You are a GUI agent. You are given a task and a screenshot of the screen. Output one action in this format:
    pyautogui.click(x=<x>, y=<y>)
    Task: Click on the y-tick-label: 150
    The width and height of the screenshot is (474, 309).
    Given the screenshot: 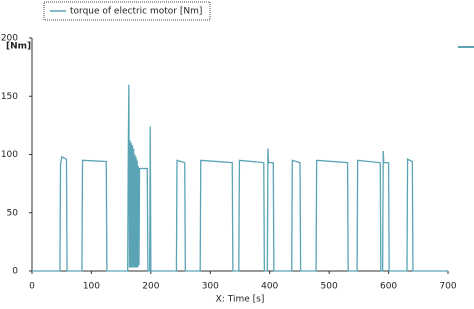 What is the action you would take?
    pyautogui.click(x=9, y=97)
    